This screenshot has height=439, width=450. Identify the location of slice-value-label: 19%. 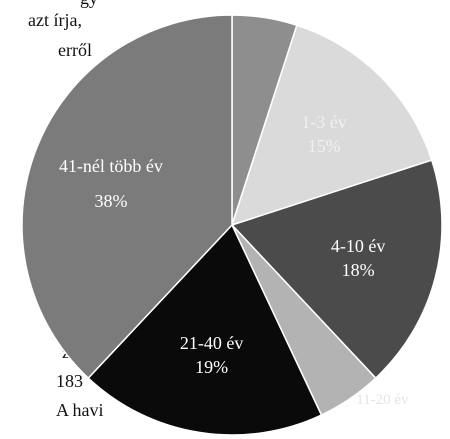
(212, 366).